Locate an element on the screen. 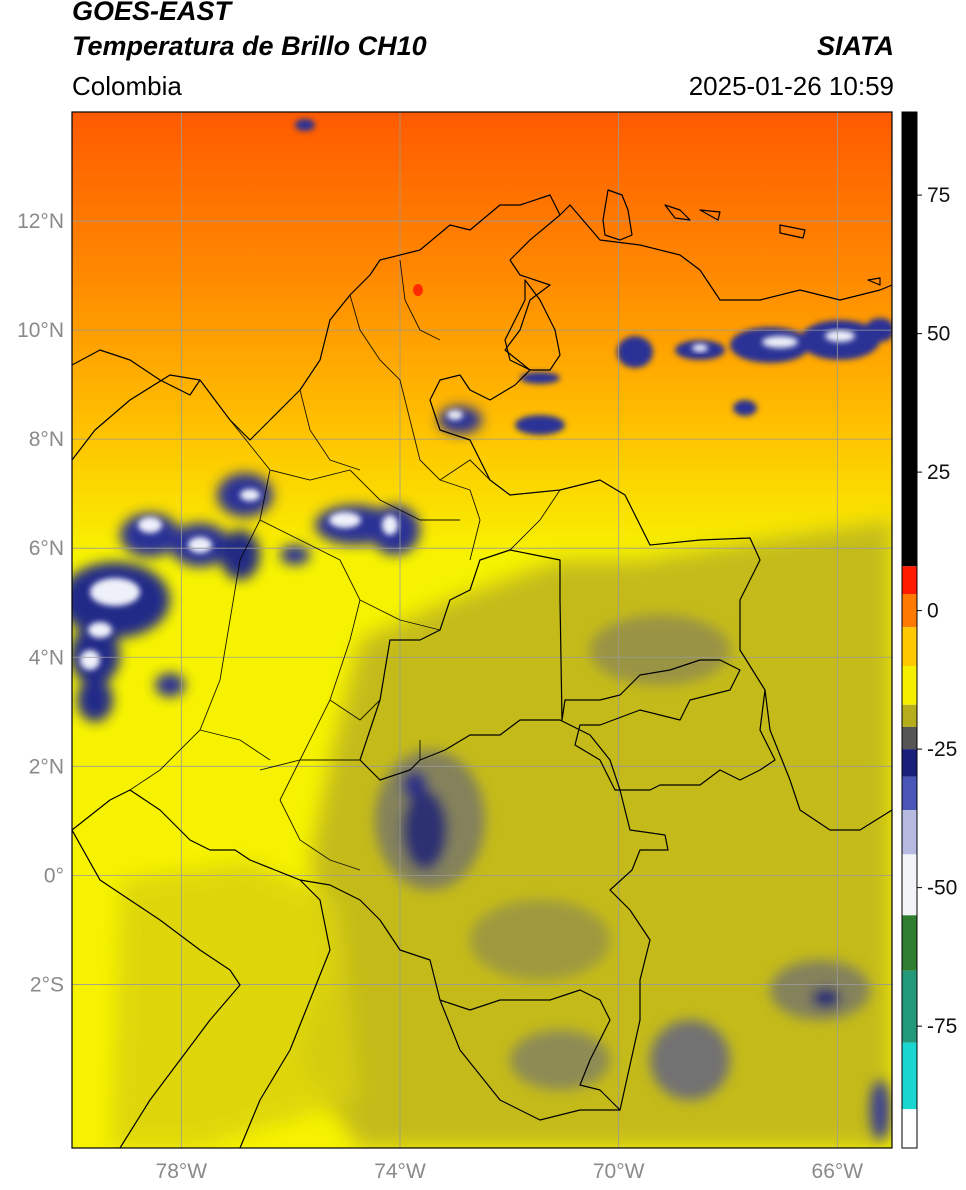 The height and width of the screenshot is (1190, 966). lat-tick-label: 8°N is located at coordinates (46, 439).